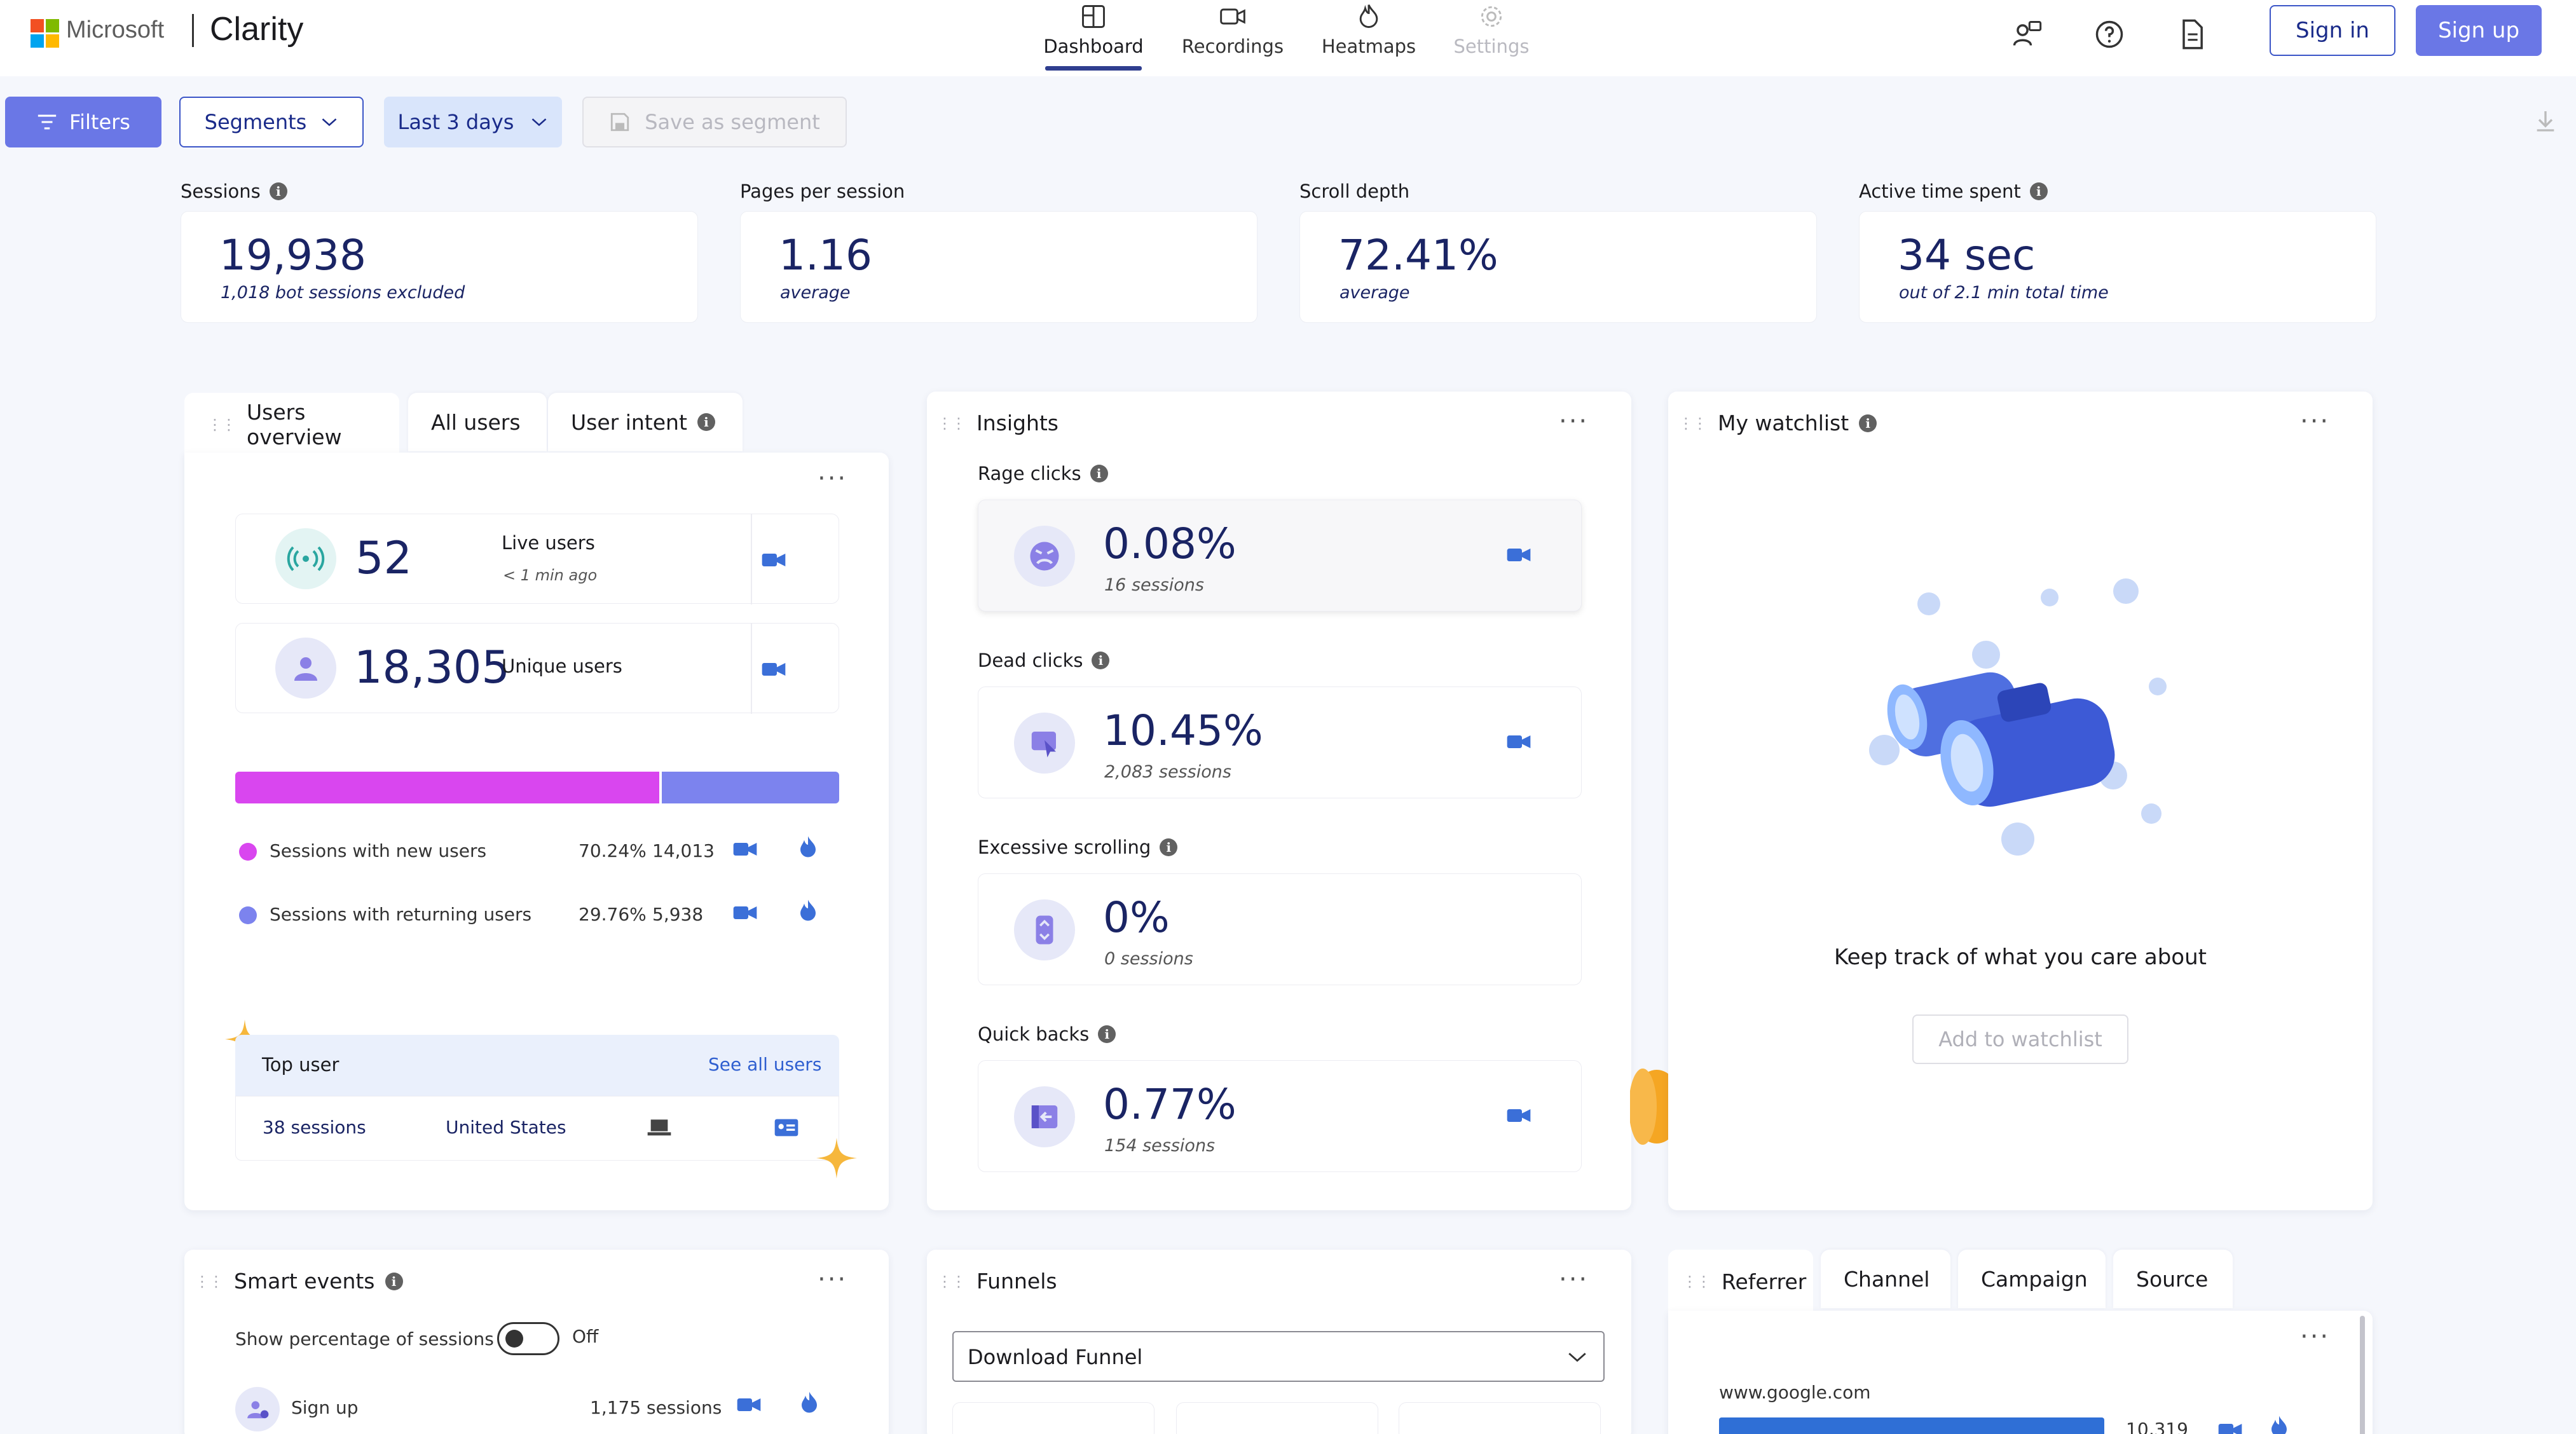  What do you see at coordinates (656, 1407) in the screenshot?
I see `smart-event-count: 1,175 sessions` at bounding box center [656, 1407].